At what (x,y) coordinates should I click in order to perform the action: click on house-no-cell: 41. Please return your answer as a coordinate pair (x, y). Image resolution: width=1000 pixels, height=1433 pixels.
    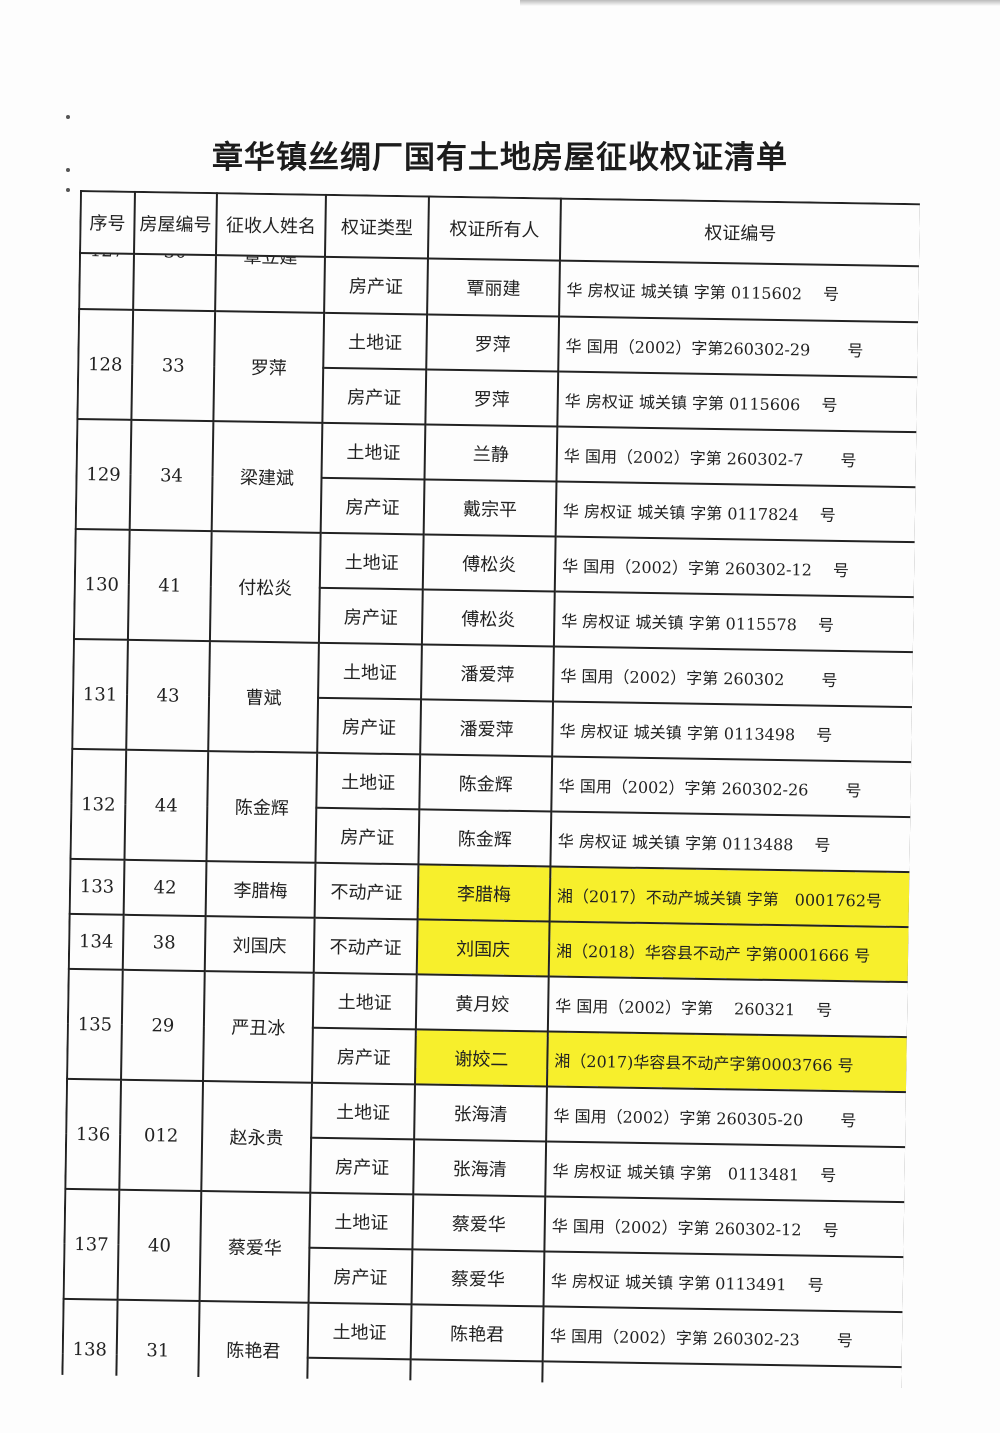
    Looking at the image, I should click on (169, 585).